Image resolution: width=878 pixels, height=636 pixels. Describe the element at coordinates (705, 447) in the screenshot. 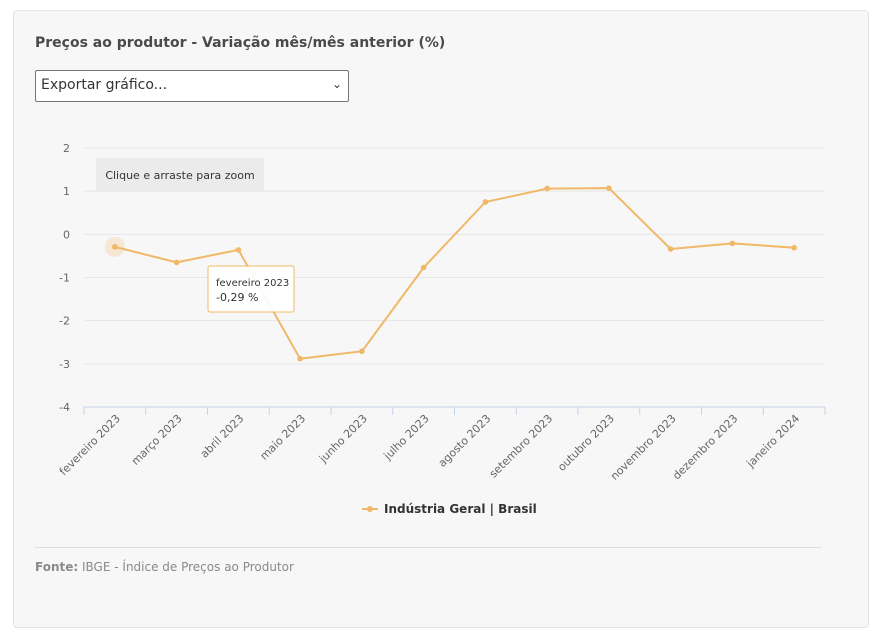

I see `x-tick-label: dezembro 2023` at that location.